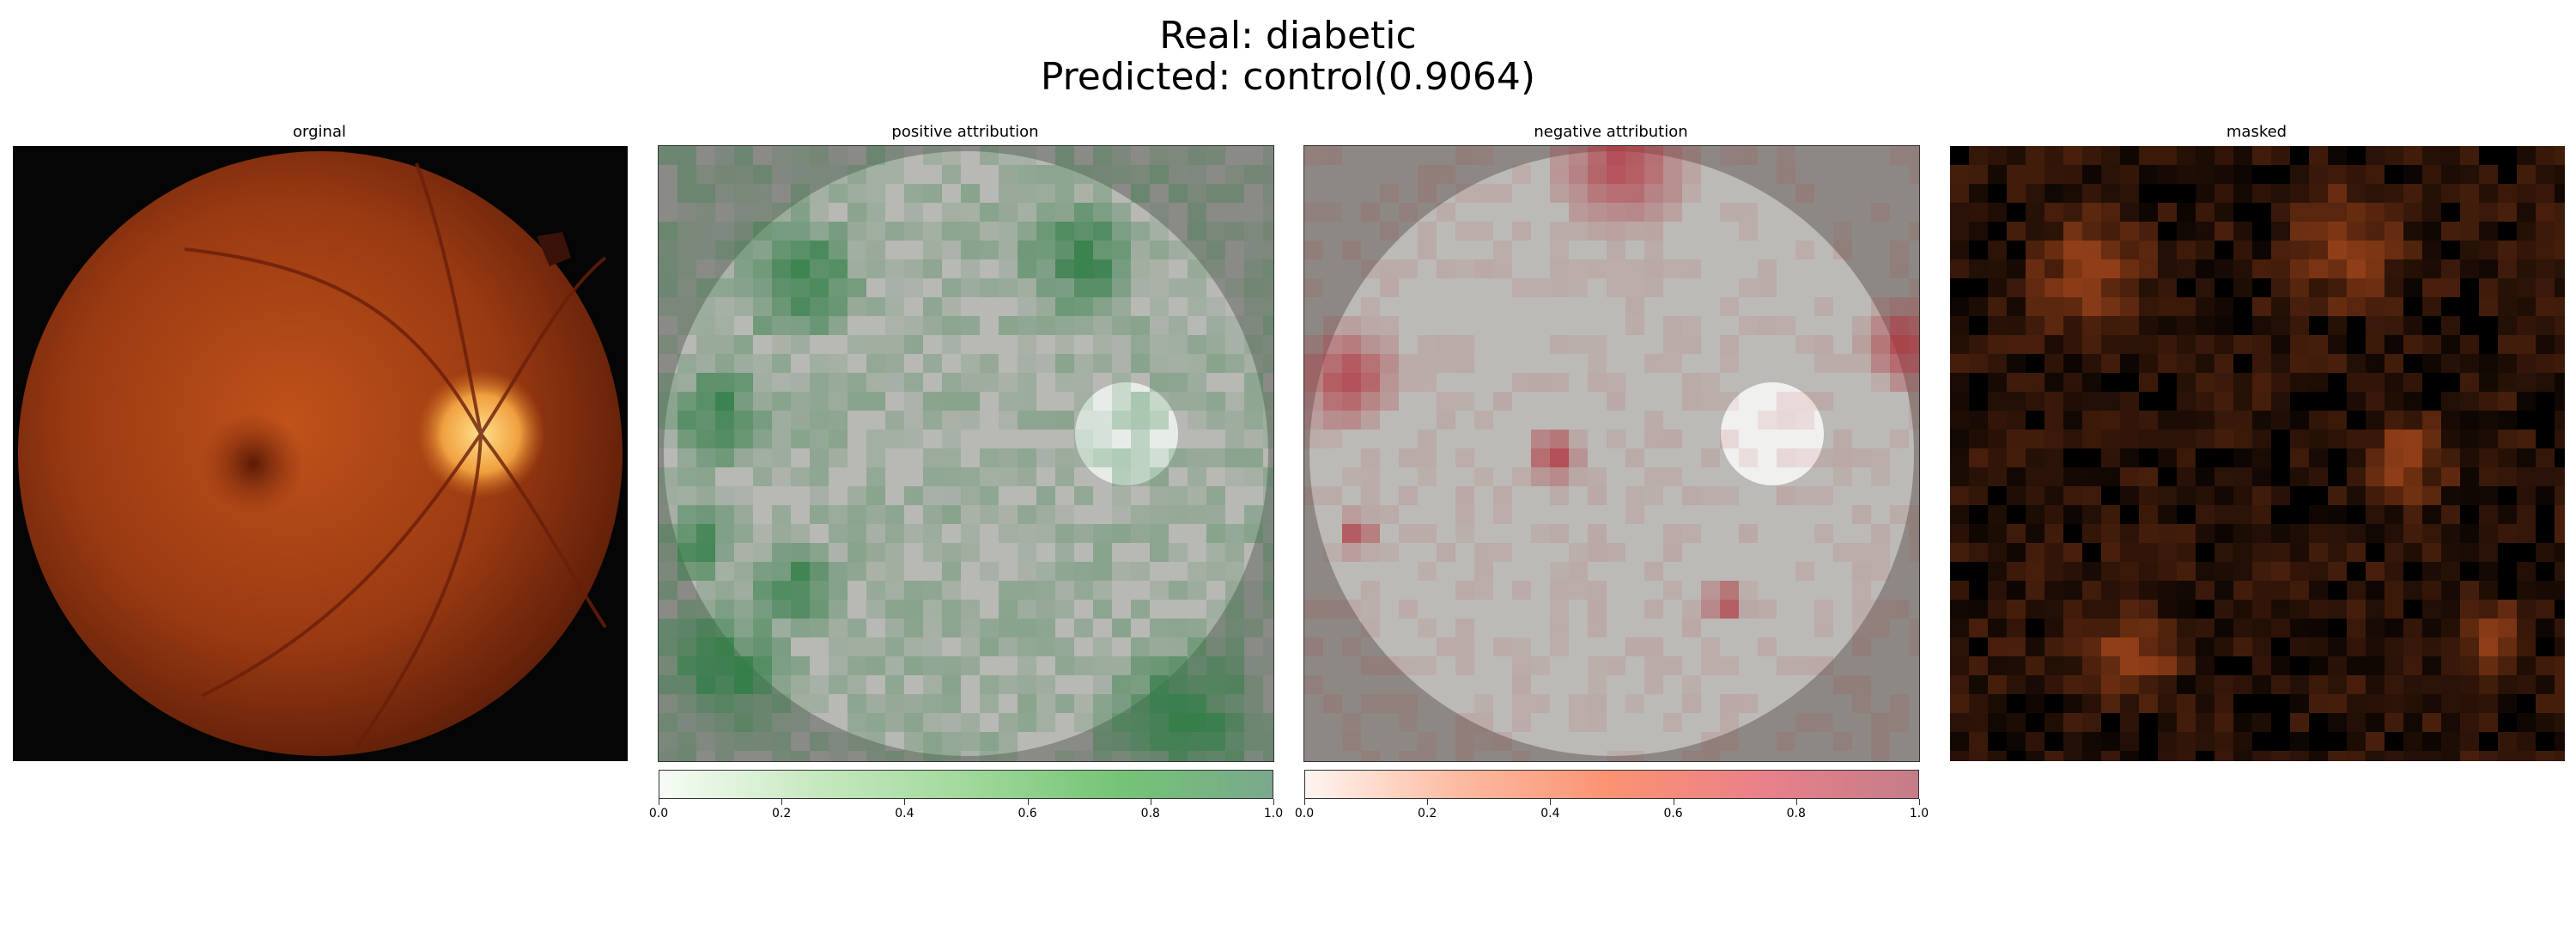  What do you see at coordinates (319, 132) in the screenshot?
I see `panel-title-original: orginal` at bounding box center [319, 132].